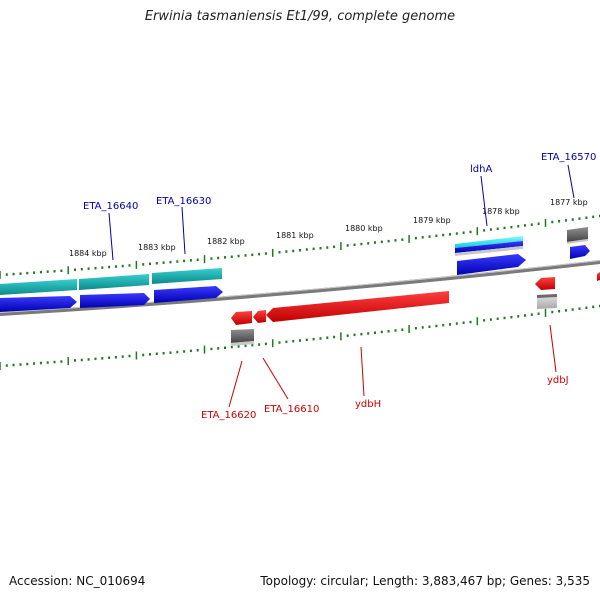 This screenshot has height=600, width=600. Describe the element at coordinates (364, 228) in the screenshot. I see `scale-label-1880: 1880 kbp` at that location.